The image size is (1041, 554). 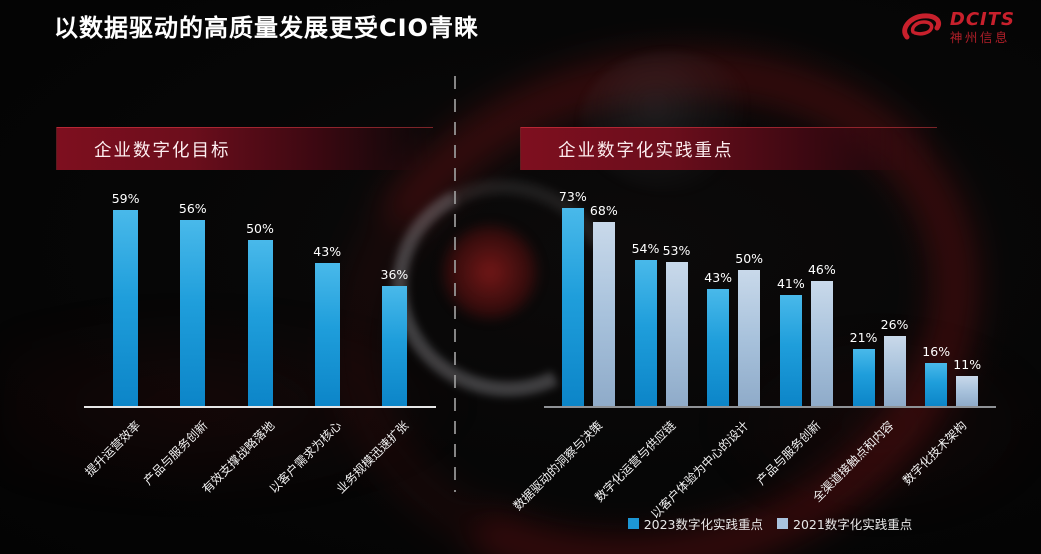 What do you see at coordinates (455, 284) in the screenshot?
I see `section-divider` at bounding box center [455, 284].